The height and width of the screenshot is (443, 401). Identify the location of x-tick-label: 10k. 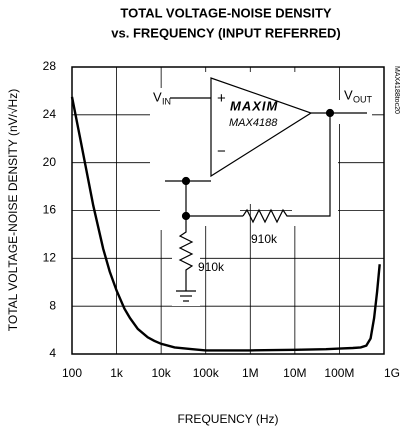
(161, 373).